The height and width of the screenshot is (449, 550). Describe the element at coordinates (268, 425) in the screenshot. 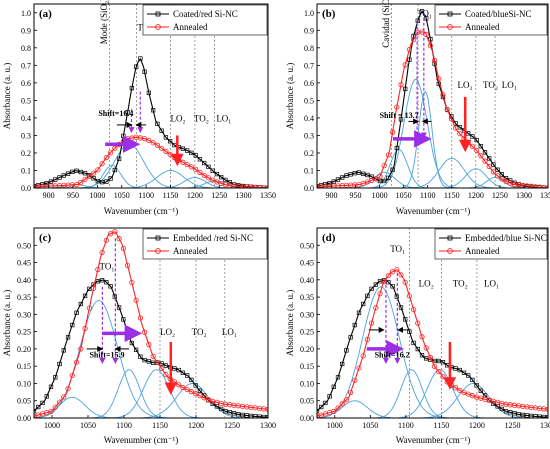

I see `x-tick-label: 1300` at that location.